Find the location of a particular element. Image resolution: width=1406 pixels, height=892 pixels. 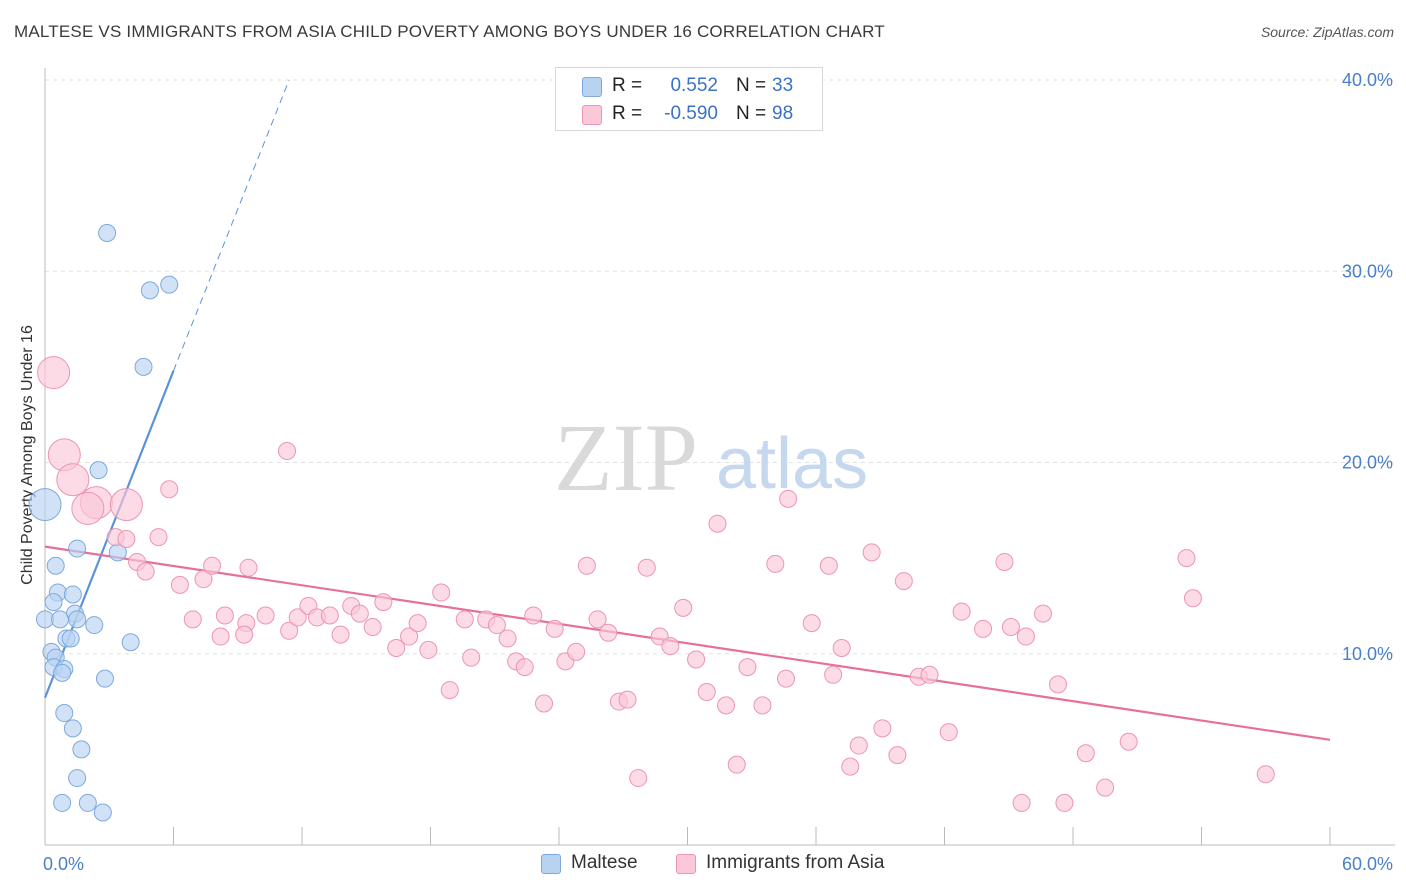

y-tick-label: 30.0% is located at coordinates (1367, 271).